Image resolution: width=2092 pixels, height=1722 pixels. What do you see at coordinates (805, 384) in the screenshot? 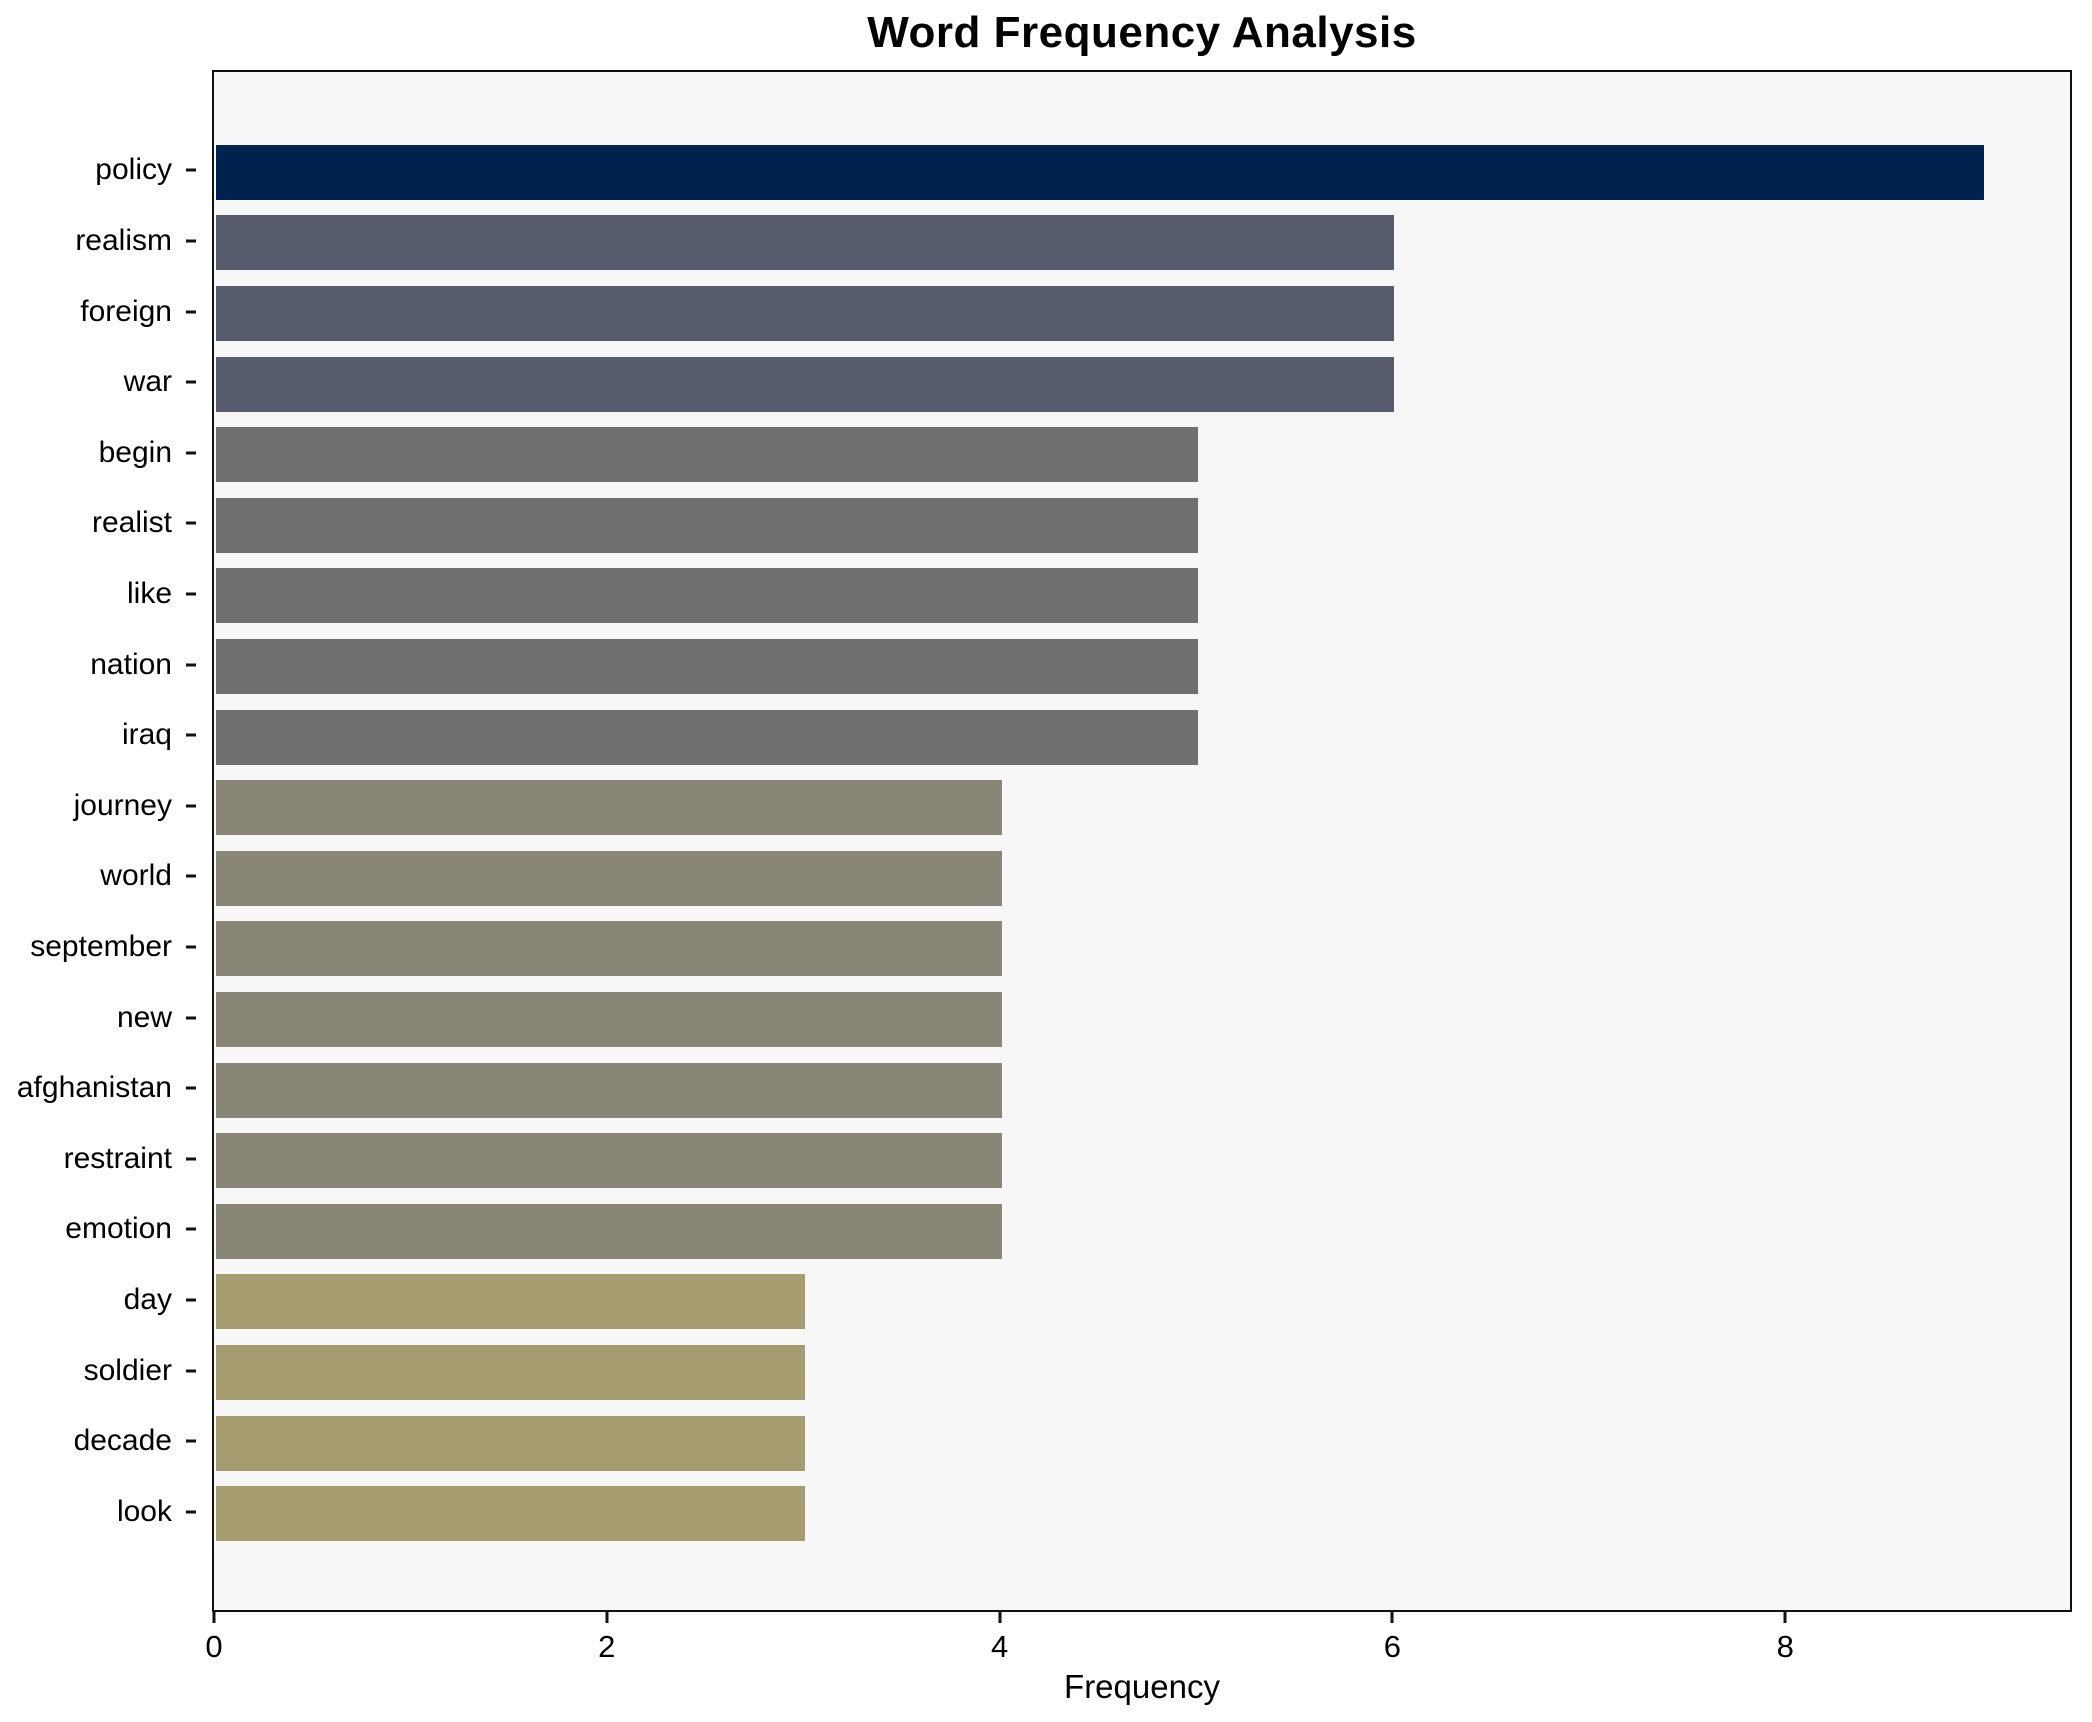
I see `bar-war` at bounding box center [805, 384].